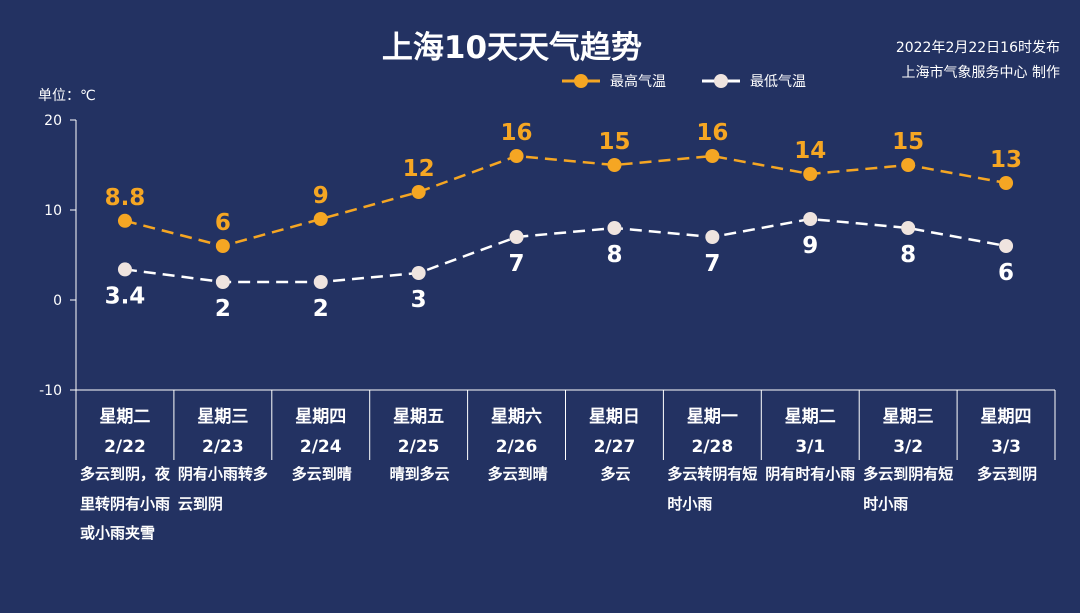 This screenshot has width=1080, height=613. Describe the element at coordinates (565, 201) in the screenshot. I see `series-line-high` at that location.